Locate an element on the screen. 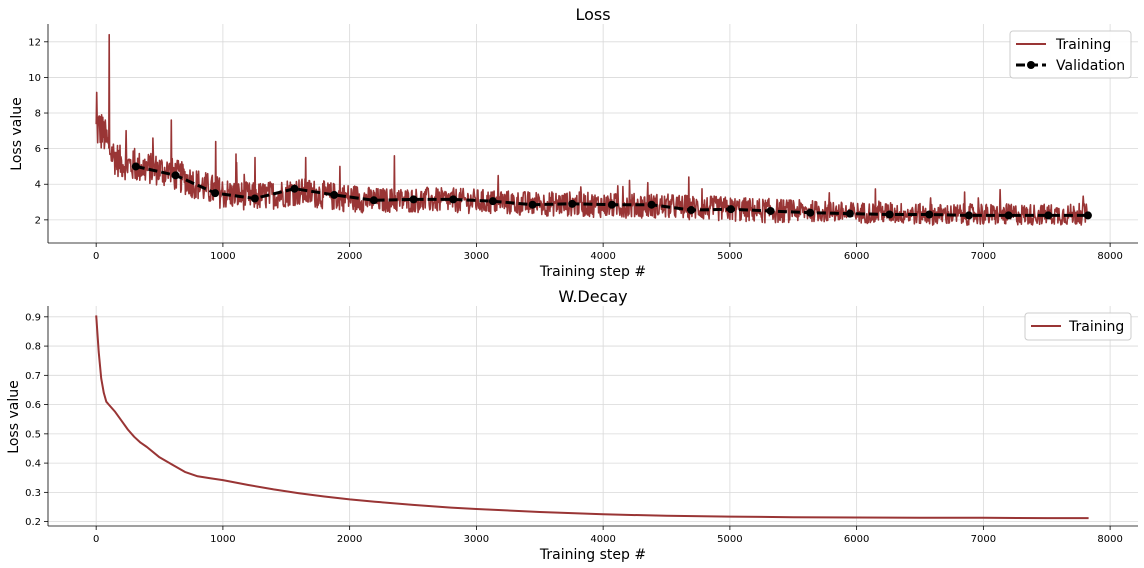 This screenshot has height=568, width=1144. wdecay-x-tick-label: 4000 is located at coordinates (602, 539).